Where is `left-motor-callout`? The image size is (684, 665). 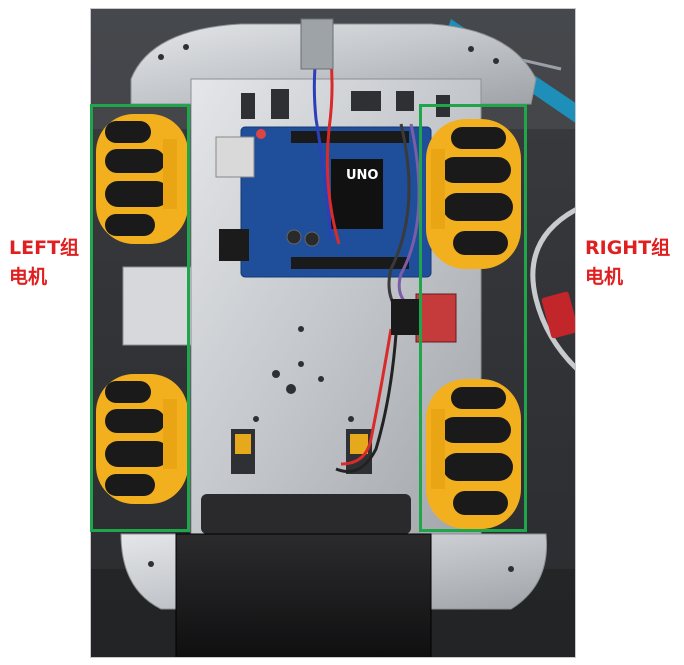 left-motor-callout is located at coordinates (140, 318).